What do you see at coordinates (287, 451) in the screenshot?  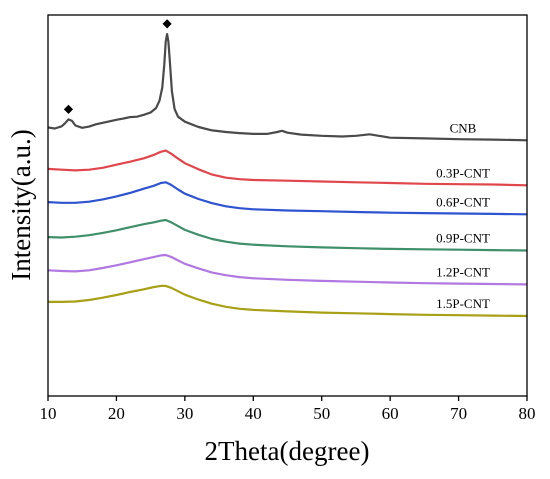 I see `x-axis-title: 2Theta(degree)` at bounding box center [287, 451].